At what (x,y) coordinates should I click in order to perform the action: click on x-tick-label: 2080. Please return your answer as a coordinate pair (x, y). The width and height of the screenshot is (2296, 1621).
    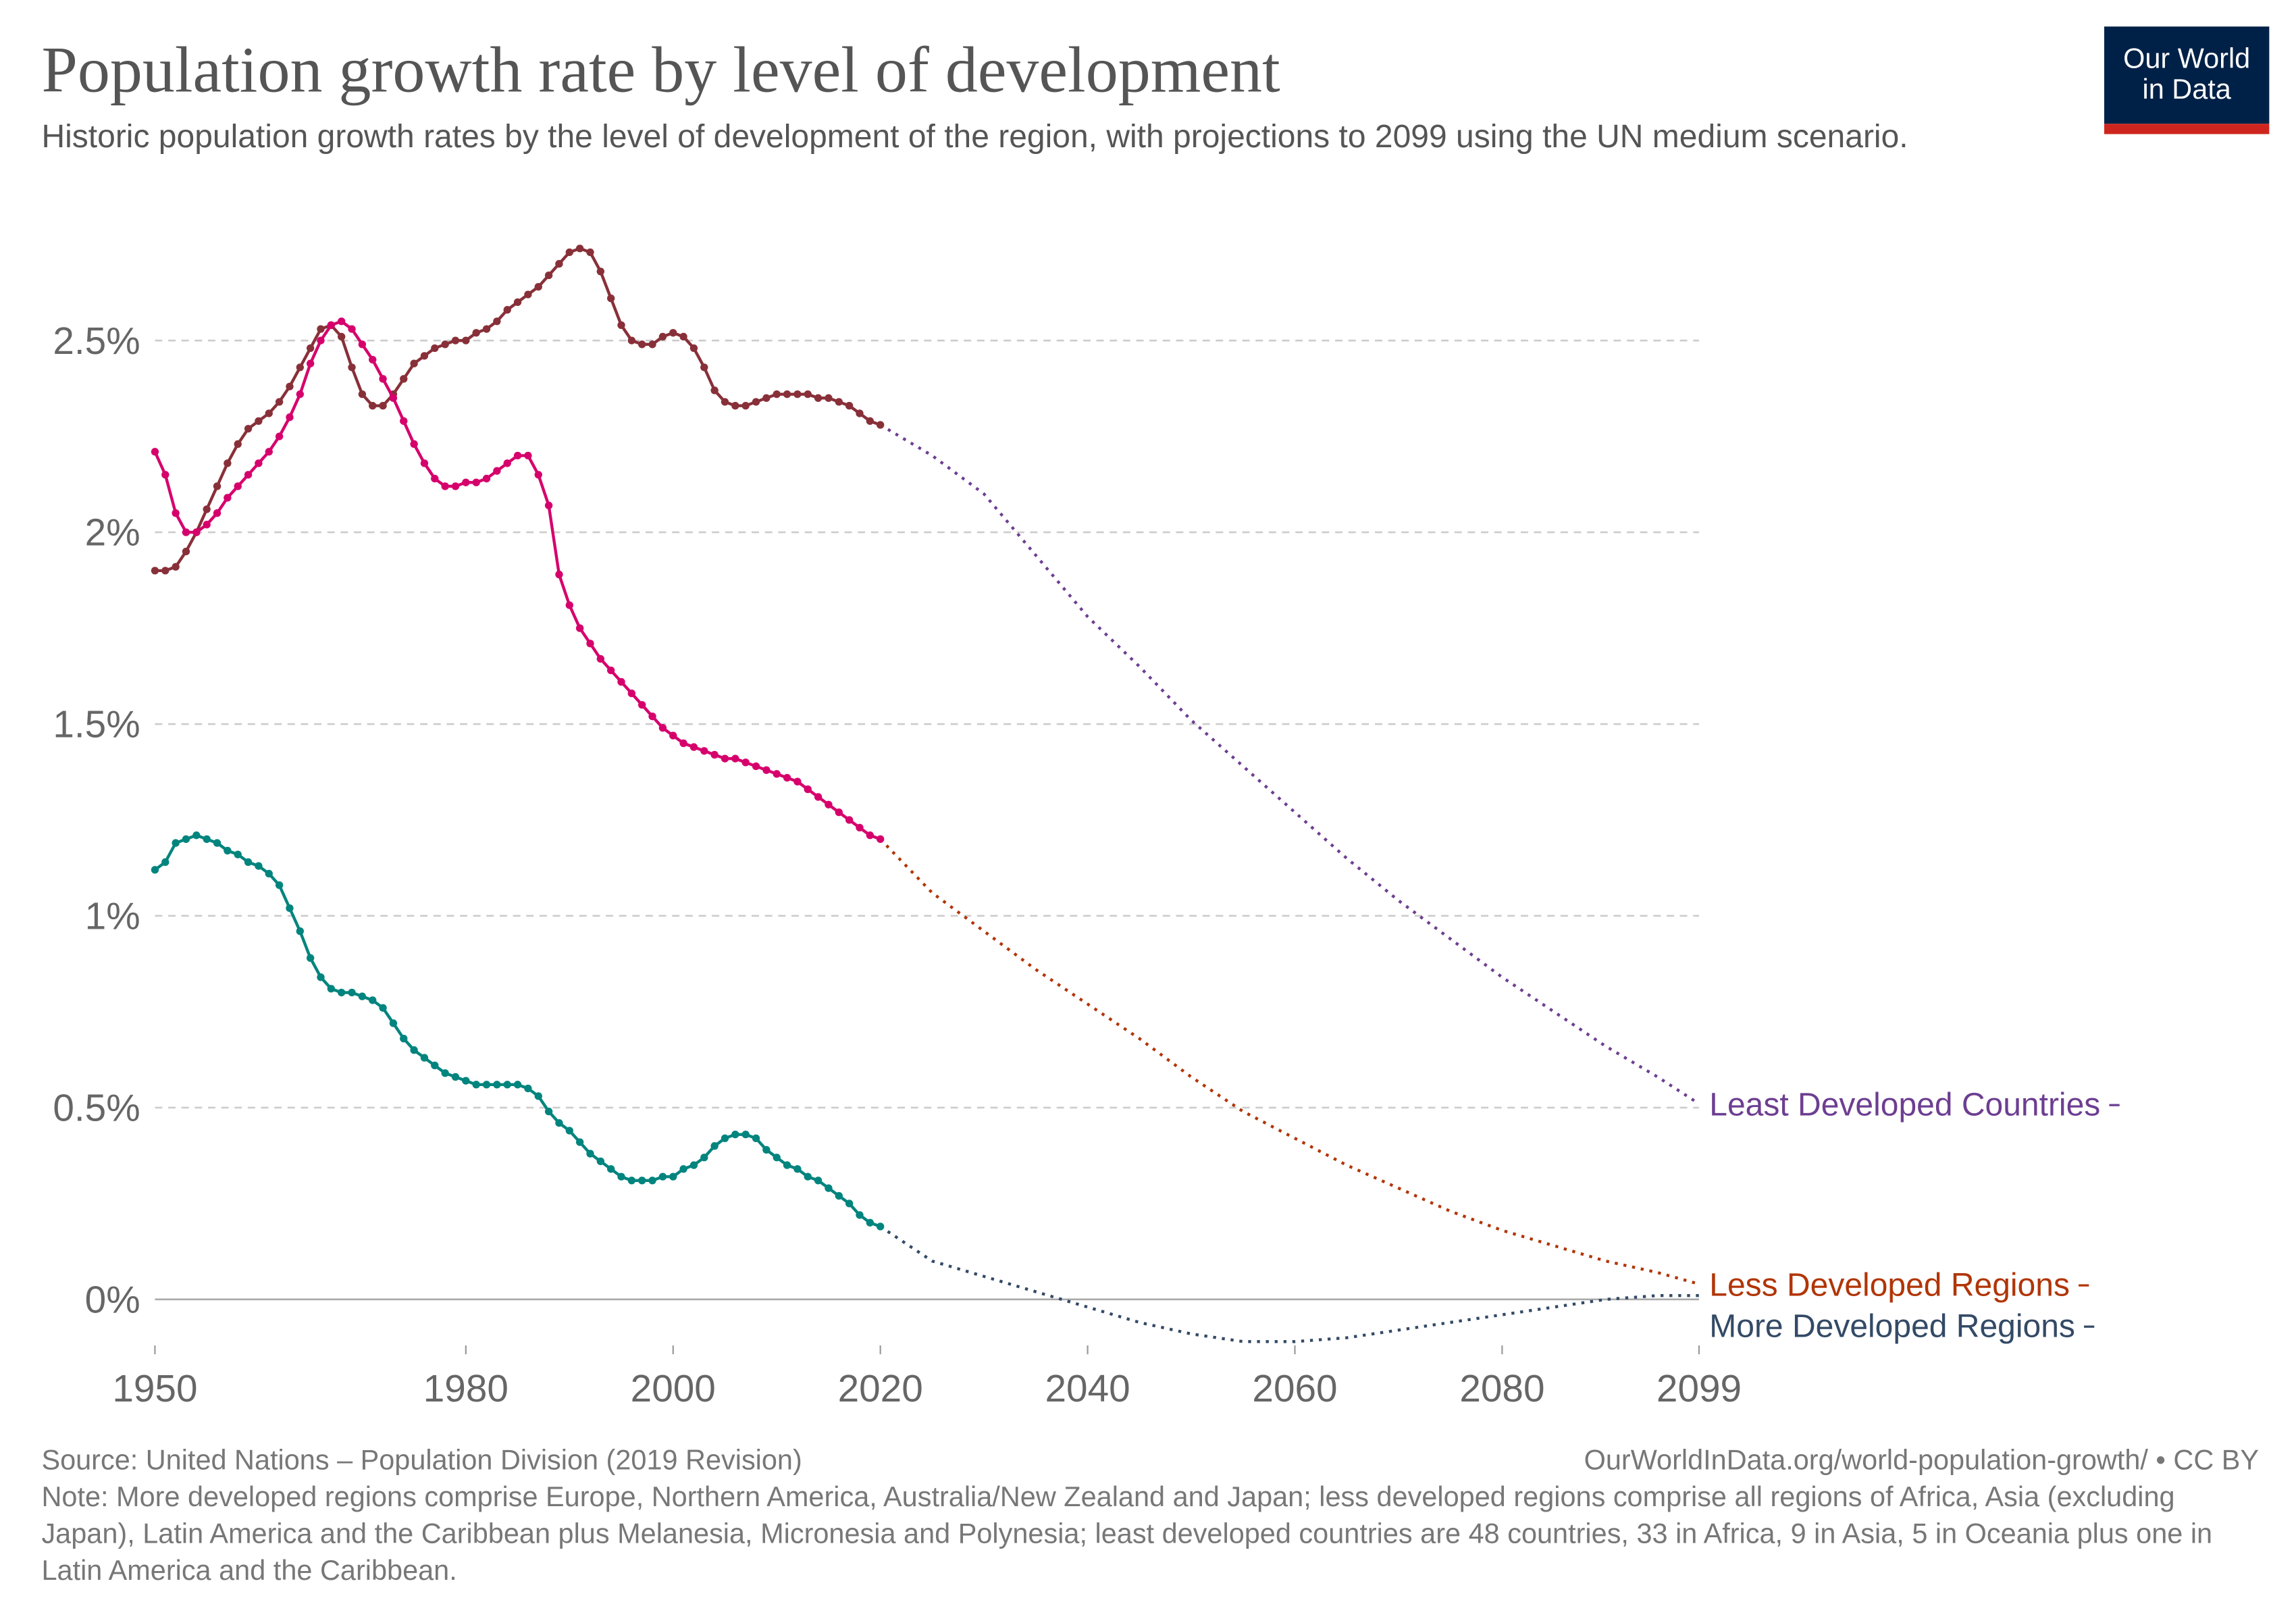
    Looking at the image, I should click on (1501, 1389).